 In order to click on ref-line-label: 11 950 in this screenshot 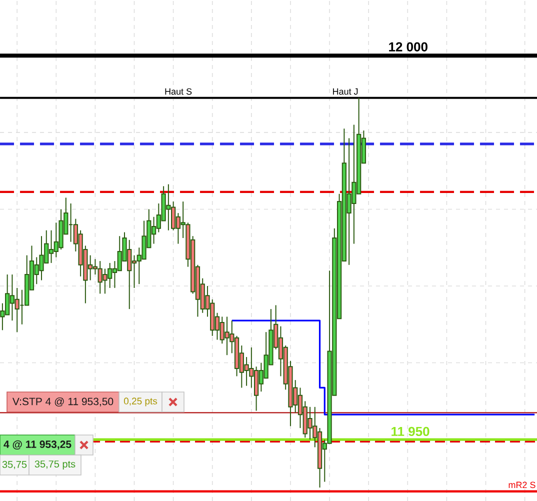, I will do `click(411, 431)`.